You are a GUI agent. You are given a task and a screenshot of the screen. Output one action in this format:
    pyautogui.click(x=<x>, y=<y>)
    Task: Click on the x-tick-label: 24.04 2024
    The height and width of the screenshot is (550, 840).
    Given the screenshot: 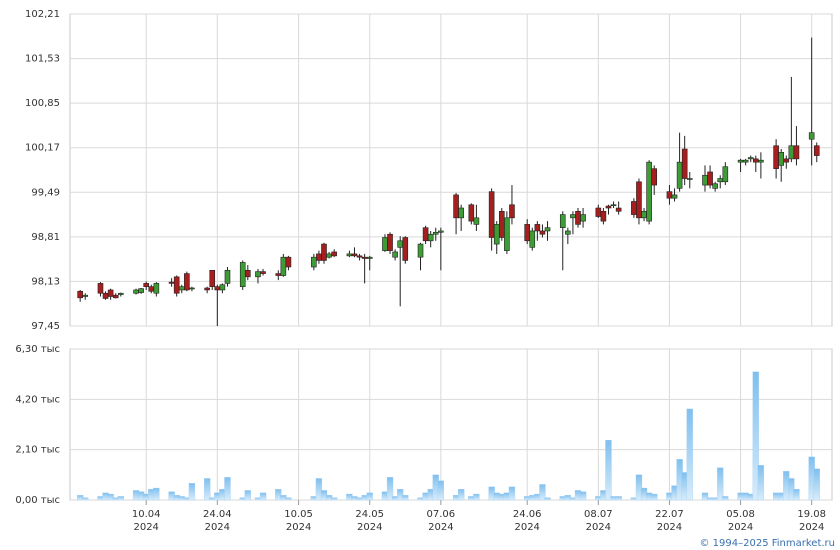 What is the action you would take?
    pyautogui.click(x=217, y=521)
    